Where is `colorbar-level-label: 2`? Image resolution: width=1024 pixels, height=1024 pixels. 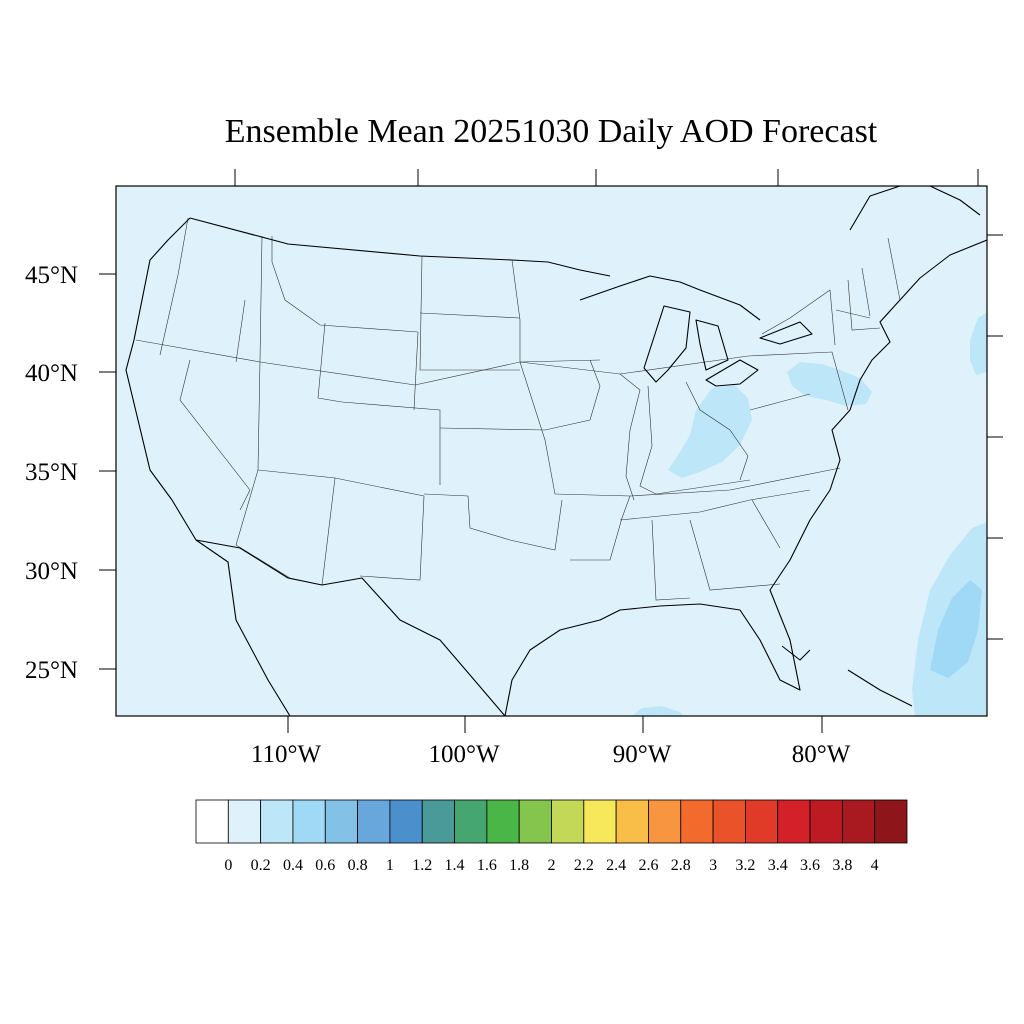 colorbar-level-label: 2 is located at coordinates (552, 865).